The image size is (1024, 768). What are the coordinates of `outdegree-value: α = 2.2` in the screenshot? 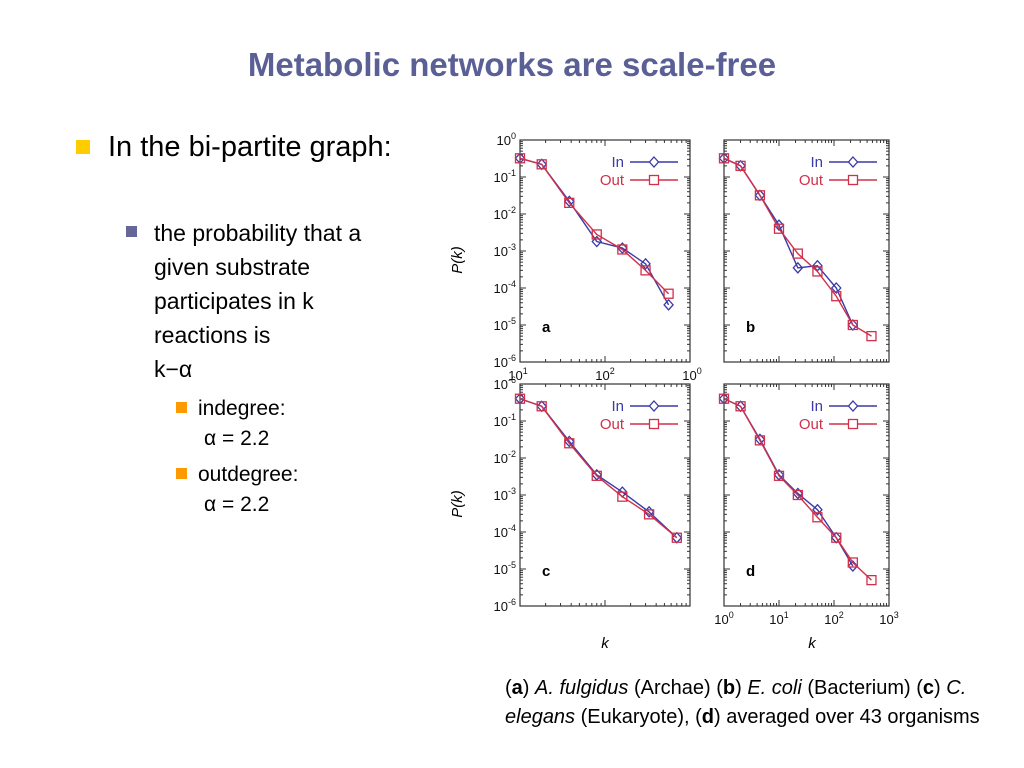 It's located at (237, 504).